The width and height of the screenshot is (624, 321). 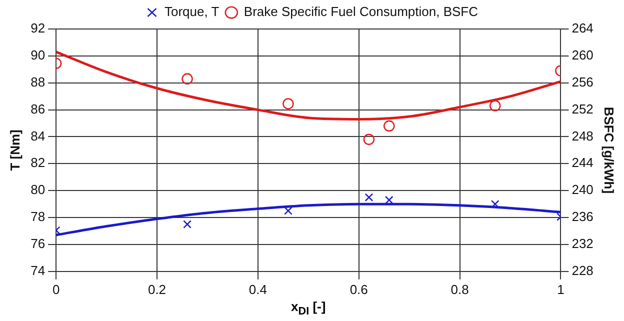 What do you see at coordinates (583, 216) in the screenshot?
I see `y2-tick-label: 236` at bounding box center [583, 216].